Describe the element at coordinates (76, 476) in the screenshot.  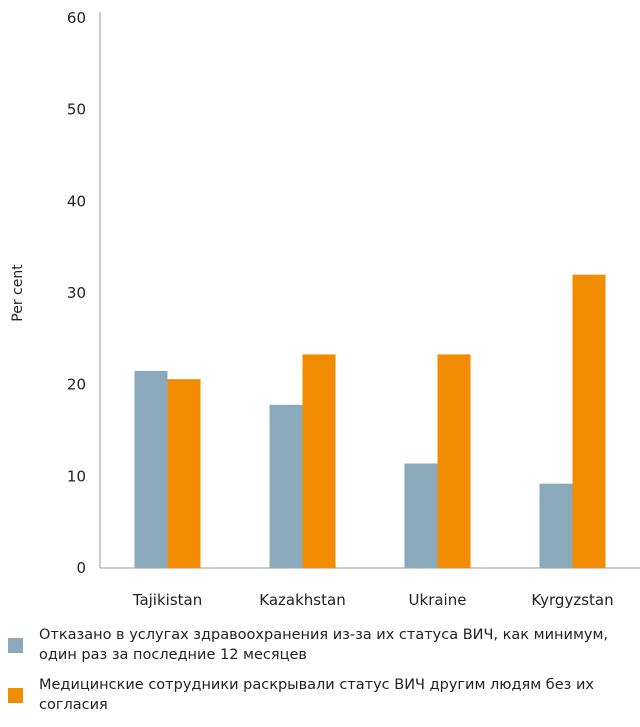
I see `y-tick-label: 10` at that location.